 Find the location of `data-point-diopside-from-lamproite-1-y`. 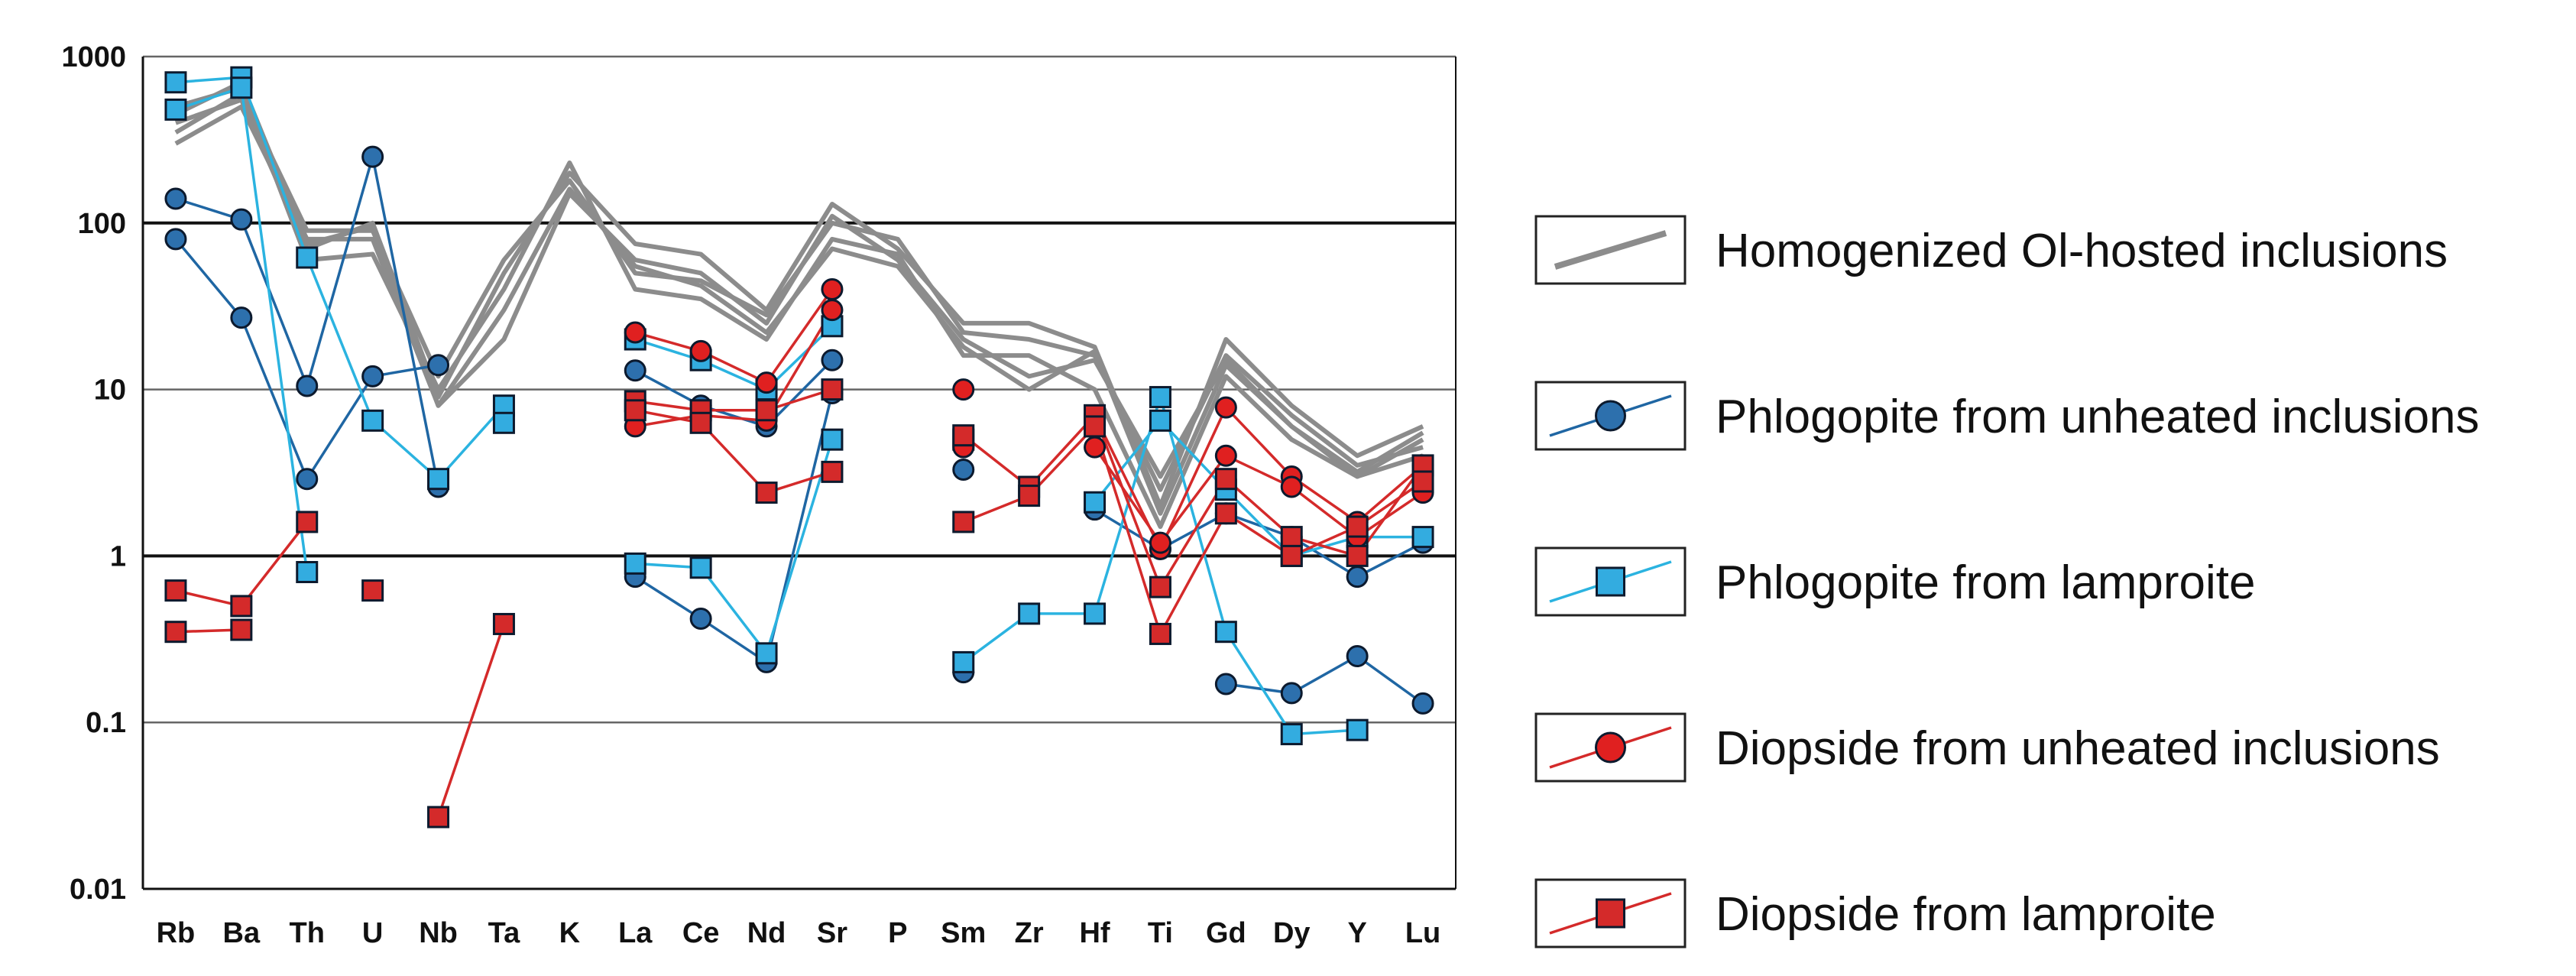

data-point-diopside-from-lamproite-1-y is located at coordinates (1357, 555).